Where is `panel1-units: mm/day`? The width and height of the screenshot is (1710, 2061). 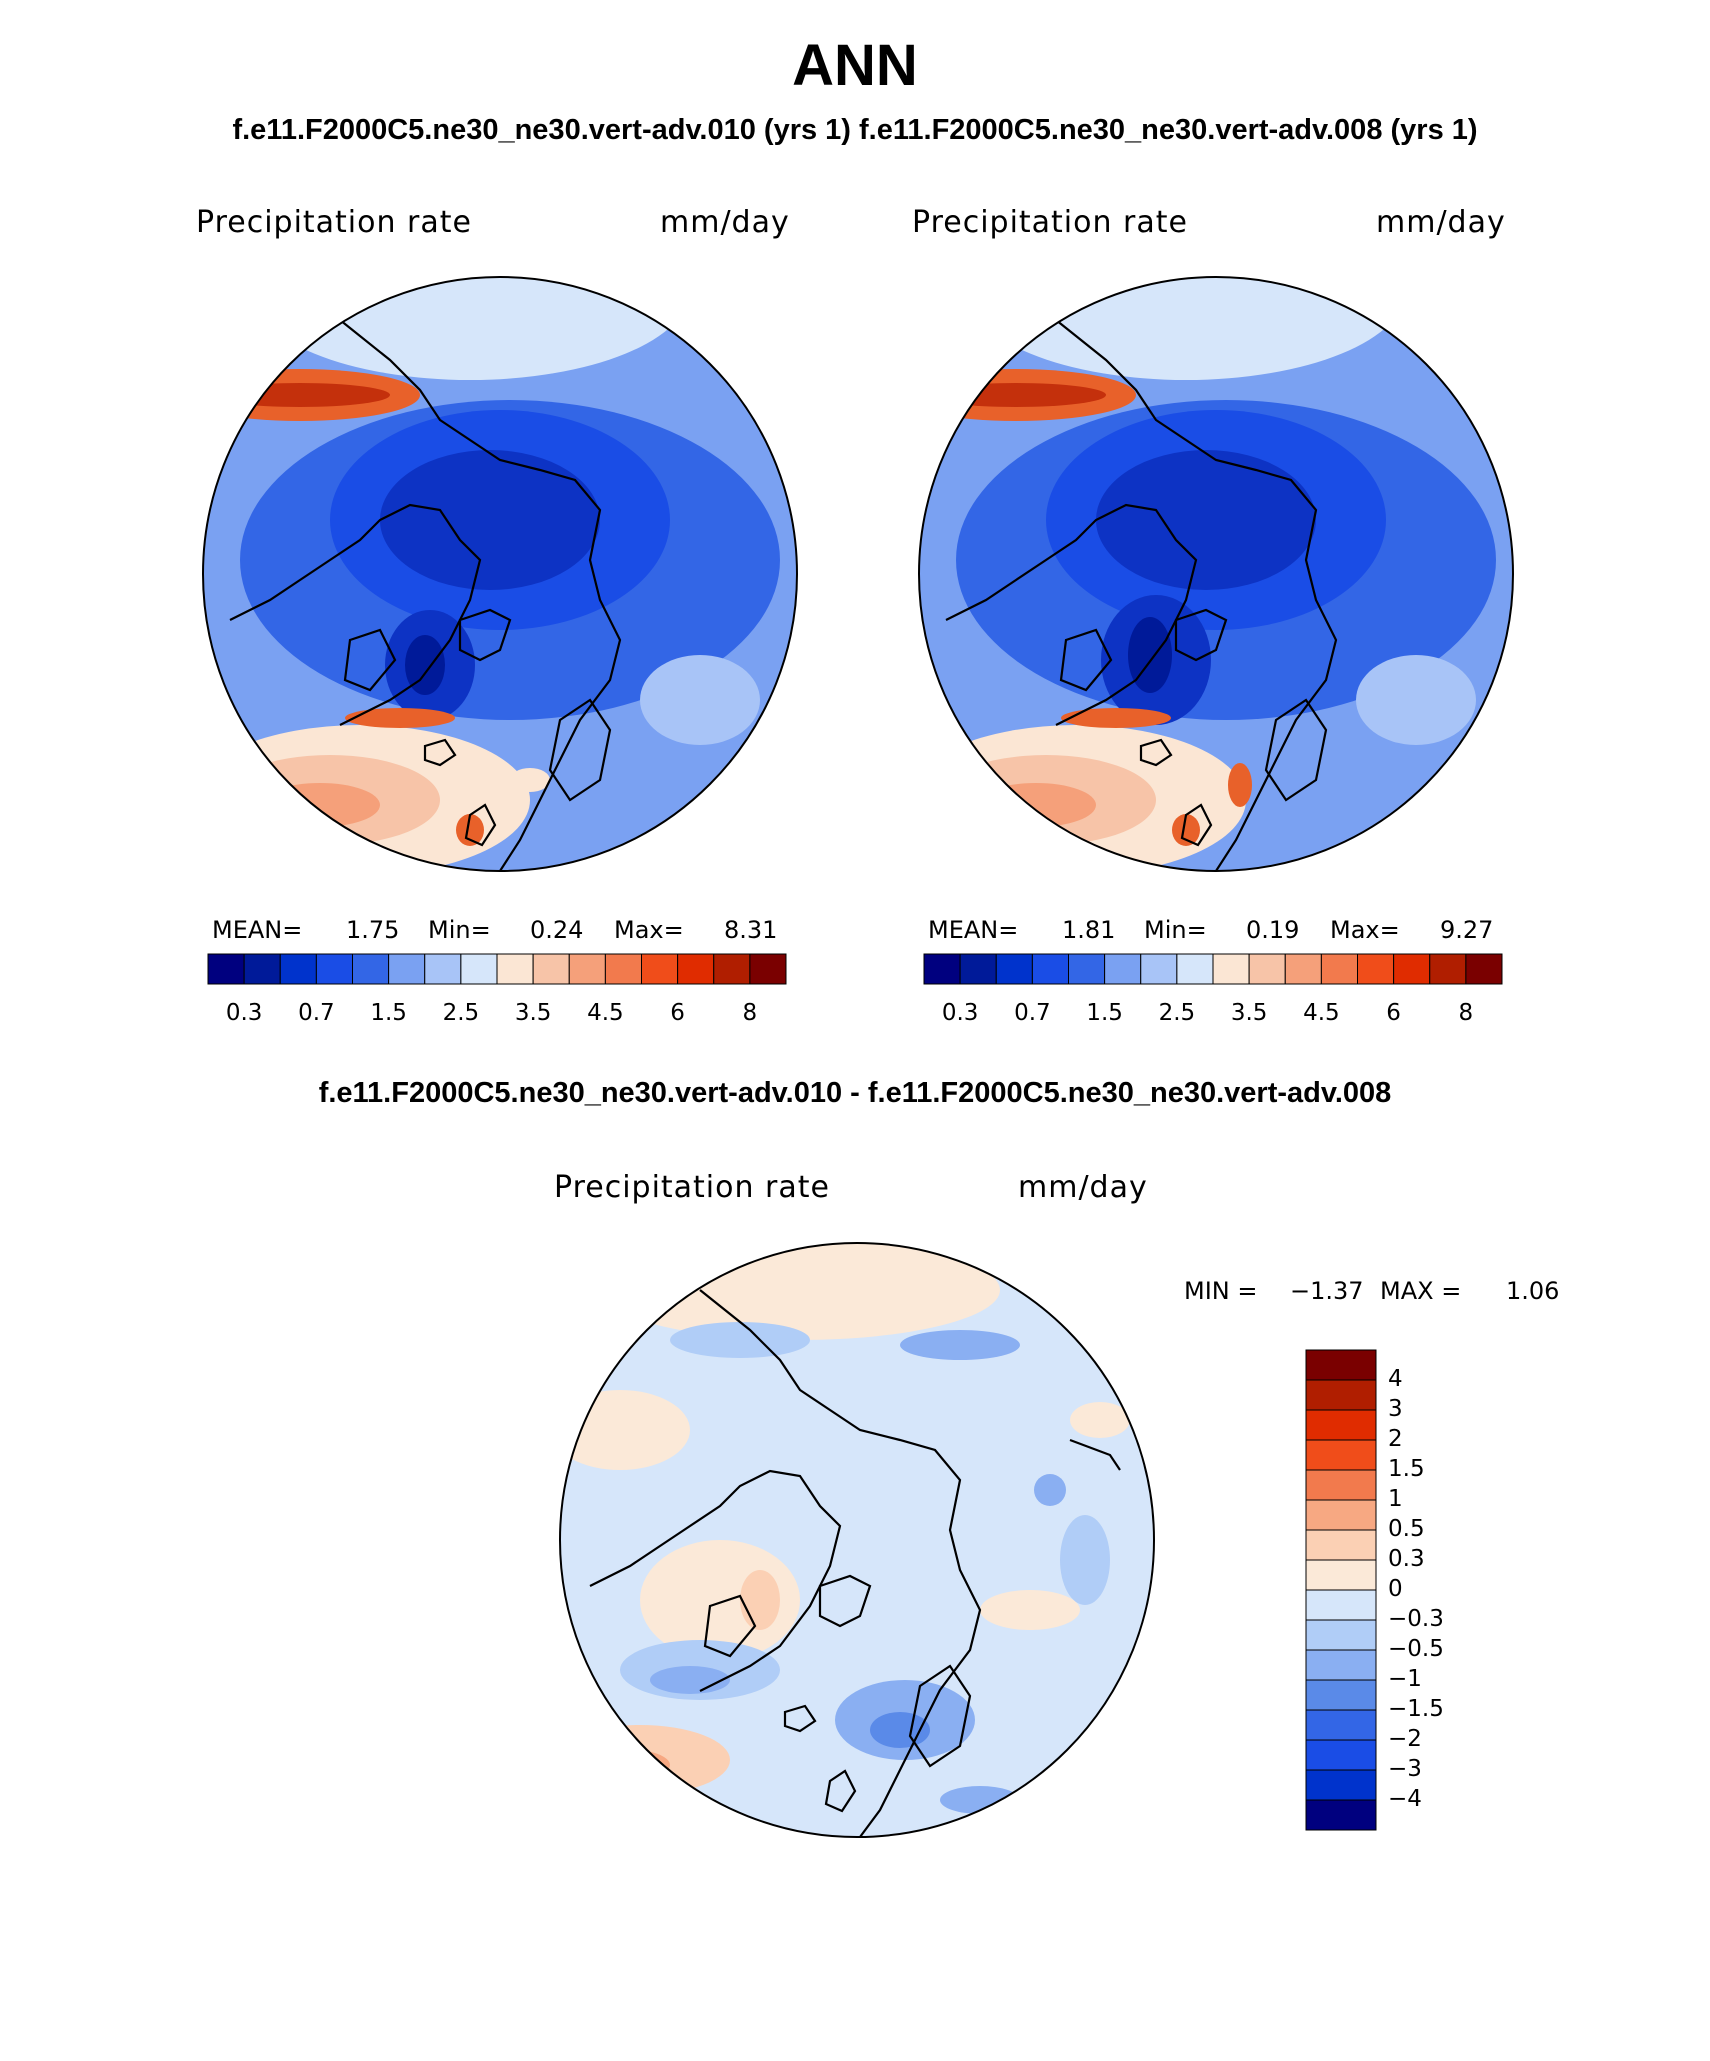
panel1-units: mm/day is located at coordinates (725, 222).